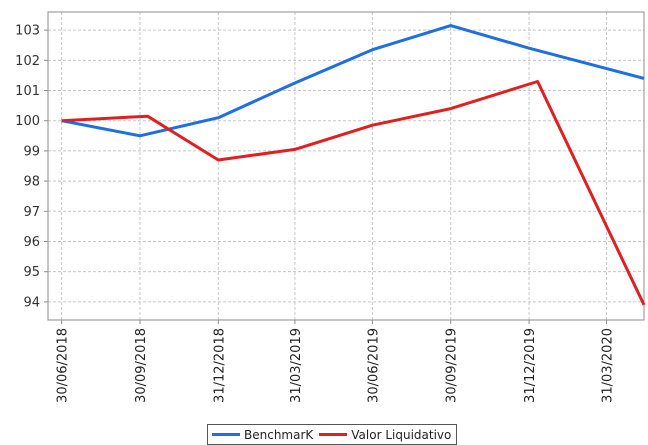  I want to click on legend: BenchmarK Valor Liquidativo, so click(332, 434).